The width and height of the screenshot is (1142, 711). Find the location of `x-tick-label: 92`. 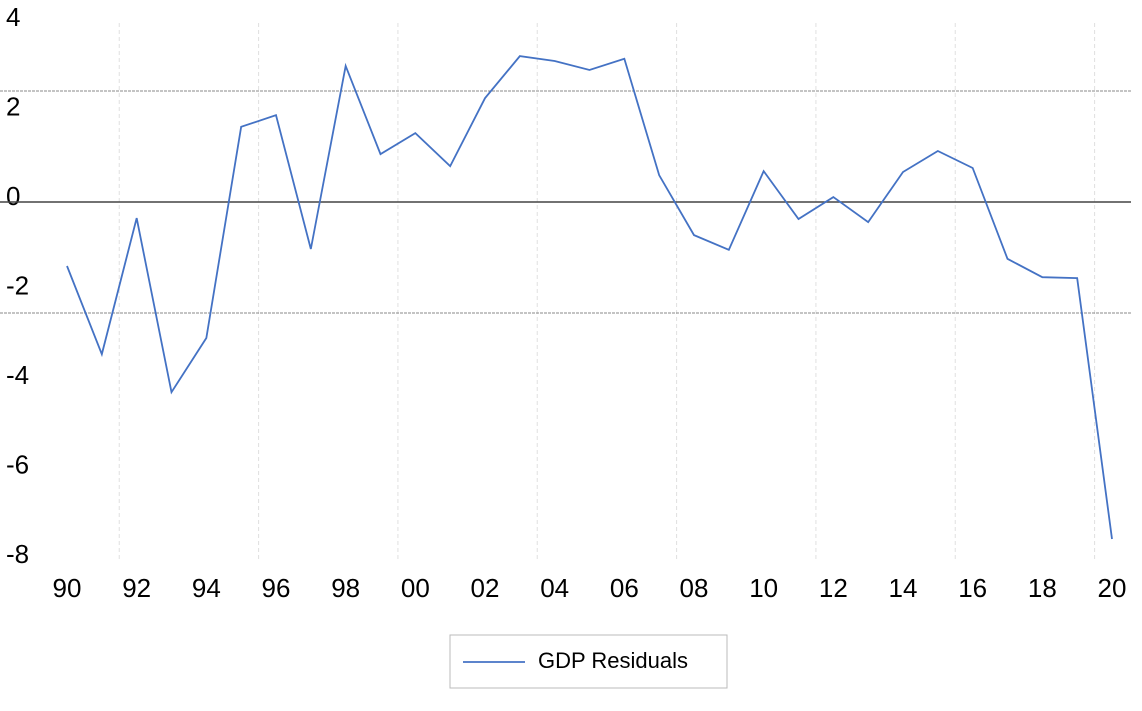

x-tick-label: 92 is located at coordinates (136, 588).